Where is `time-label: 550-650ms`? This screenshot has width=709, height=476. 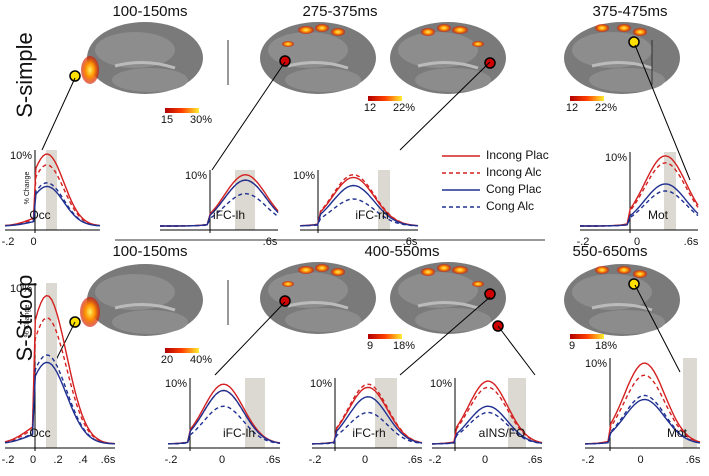 time-label: 550-650ms is located at coordinates (609, 251).